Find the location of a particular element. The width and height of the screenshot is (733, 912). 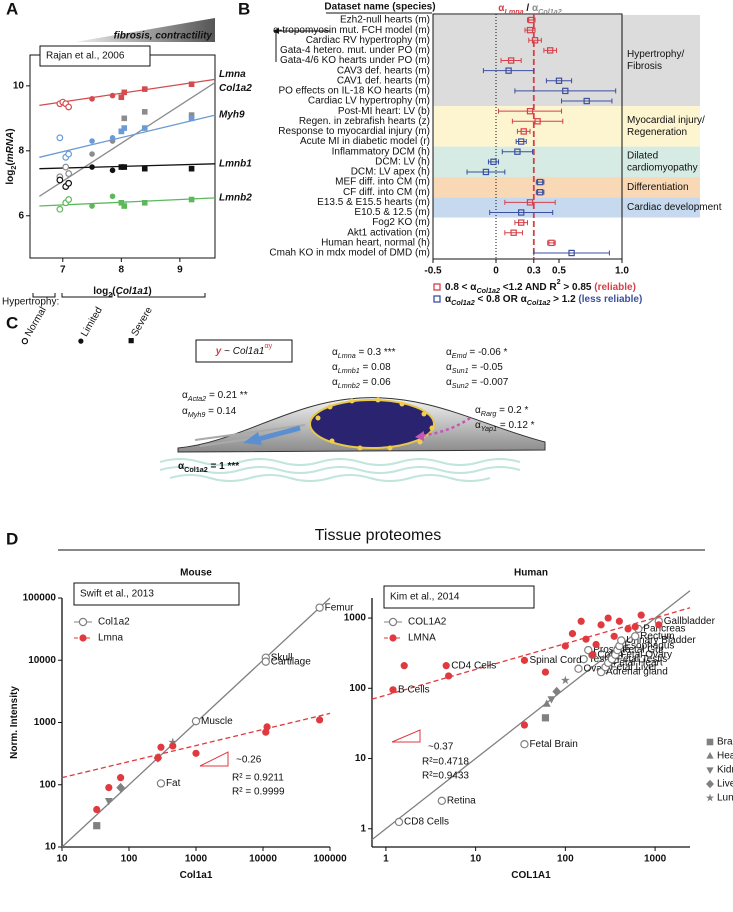

x-tick-label: 100000 is located at coordinates (330, 859).